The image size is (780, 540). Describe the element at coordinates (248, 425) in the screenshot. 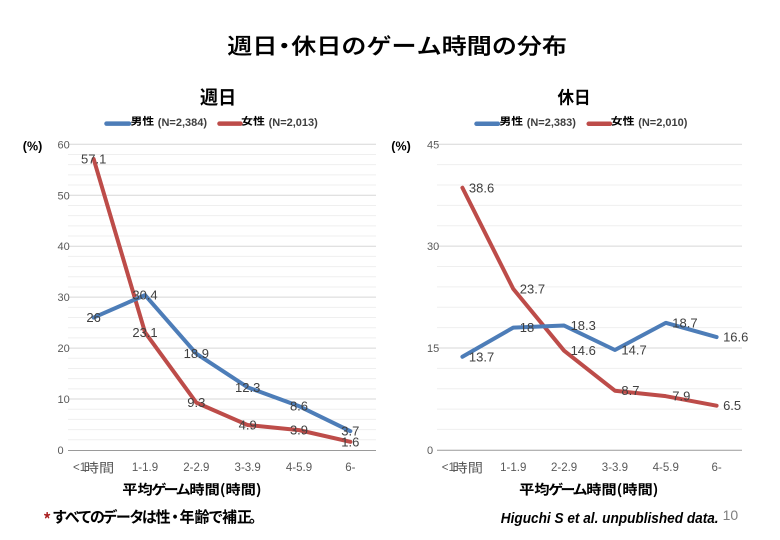

I see `svg-text: 4.9` at that location.